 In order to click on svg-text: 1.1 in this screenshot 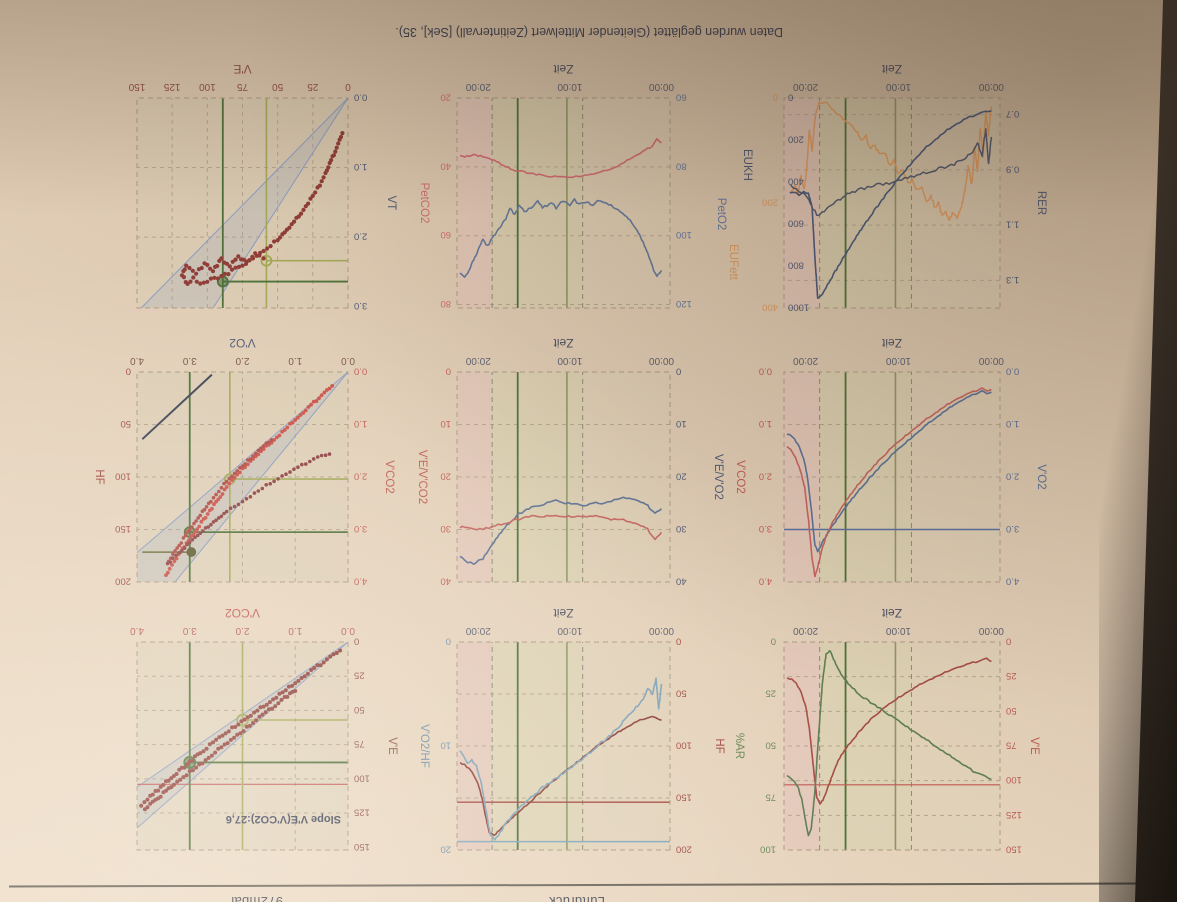, I will do `click(1012, 224)`.